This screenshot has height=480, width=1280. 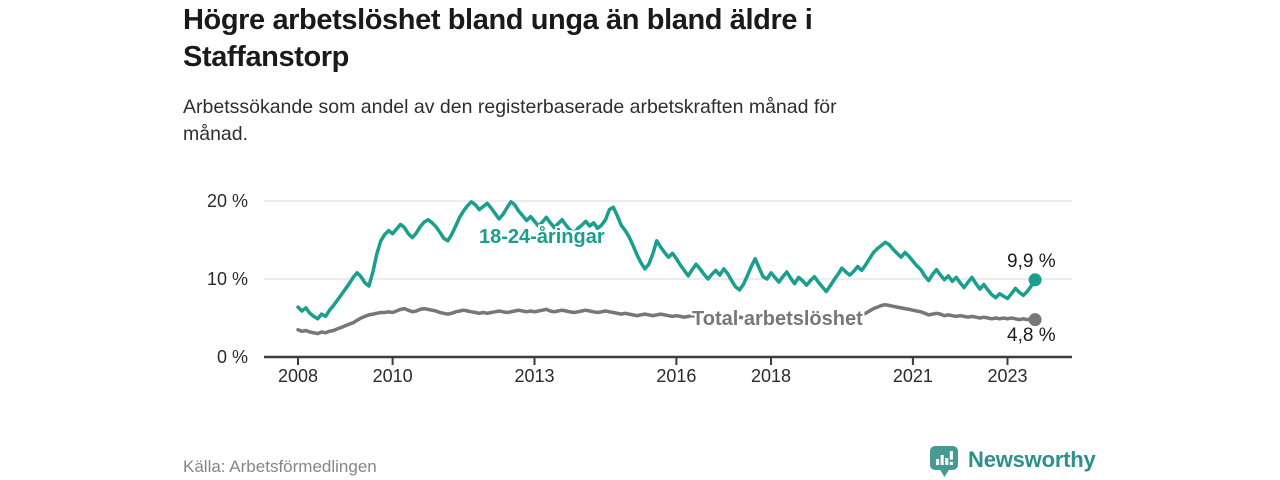 I want to click on y-axis-label: 0 %, so click(x=232, y=357).